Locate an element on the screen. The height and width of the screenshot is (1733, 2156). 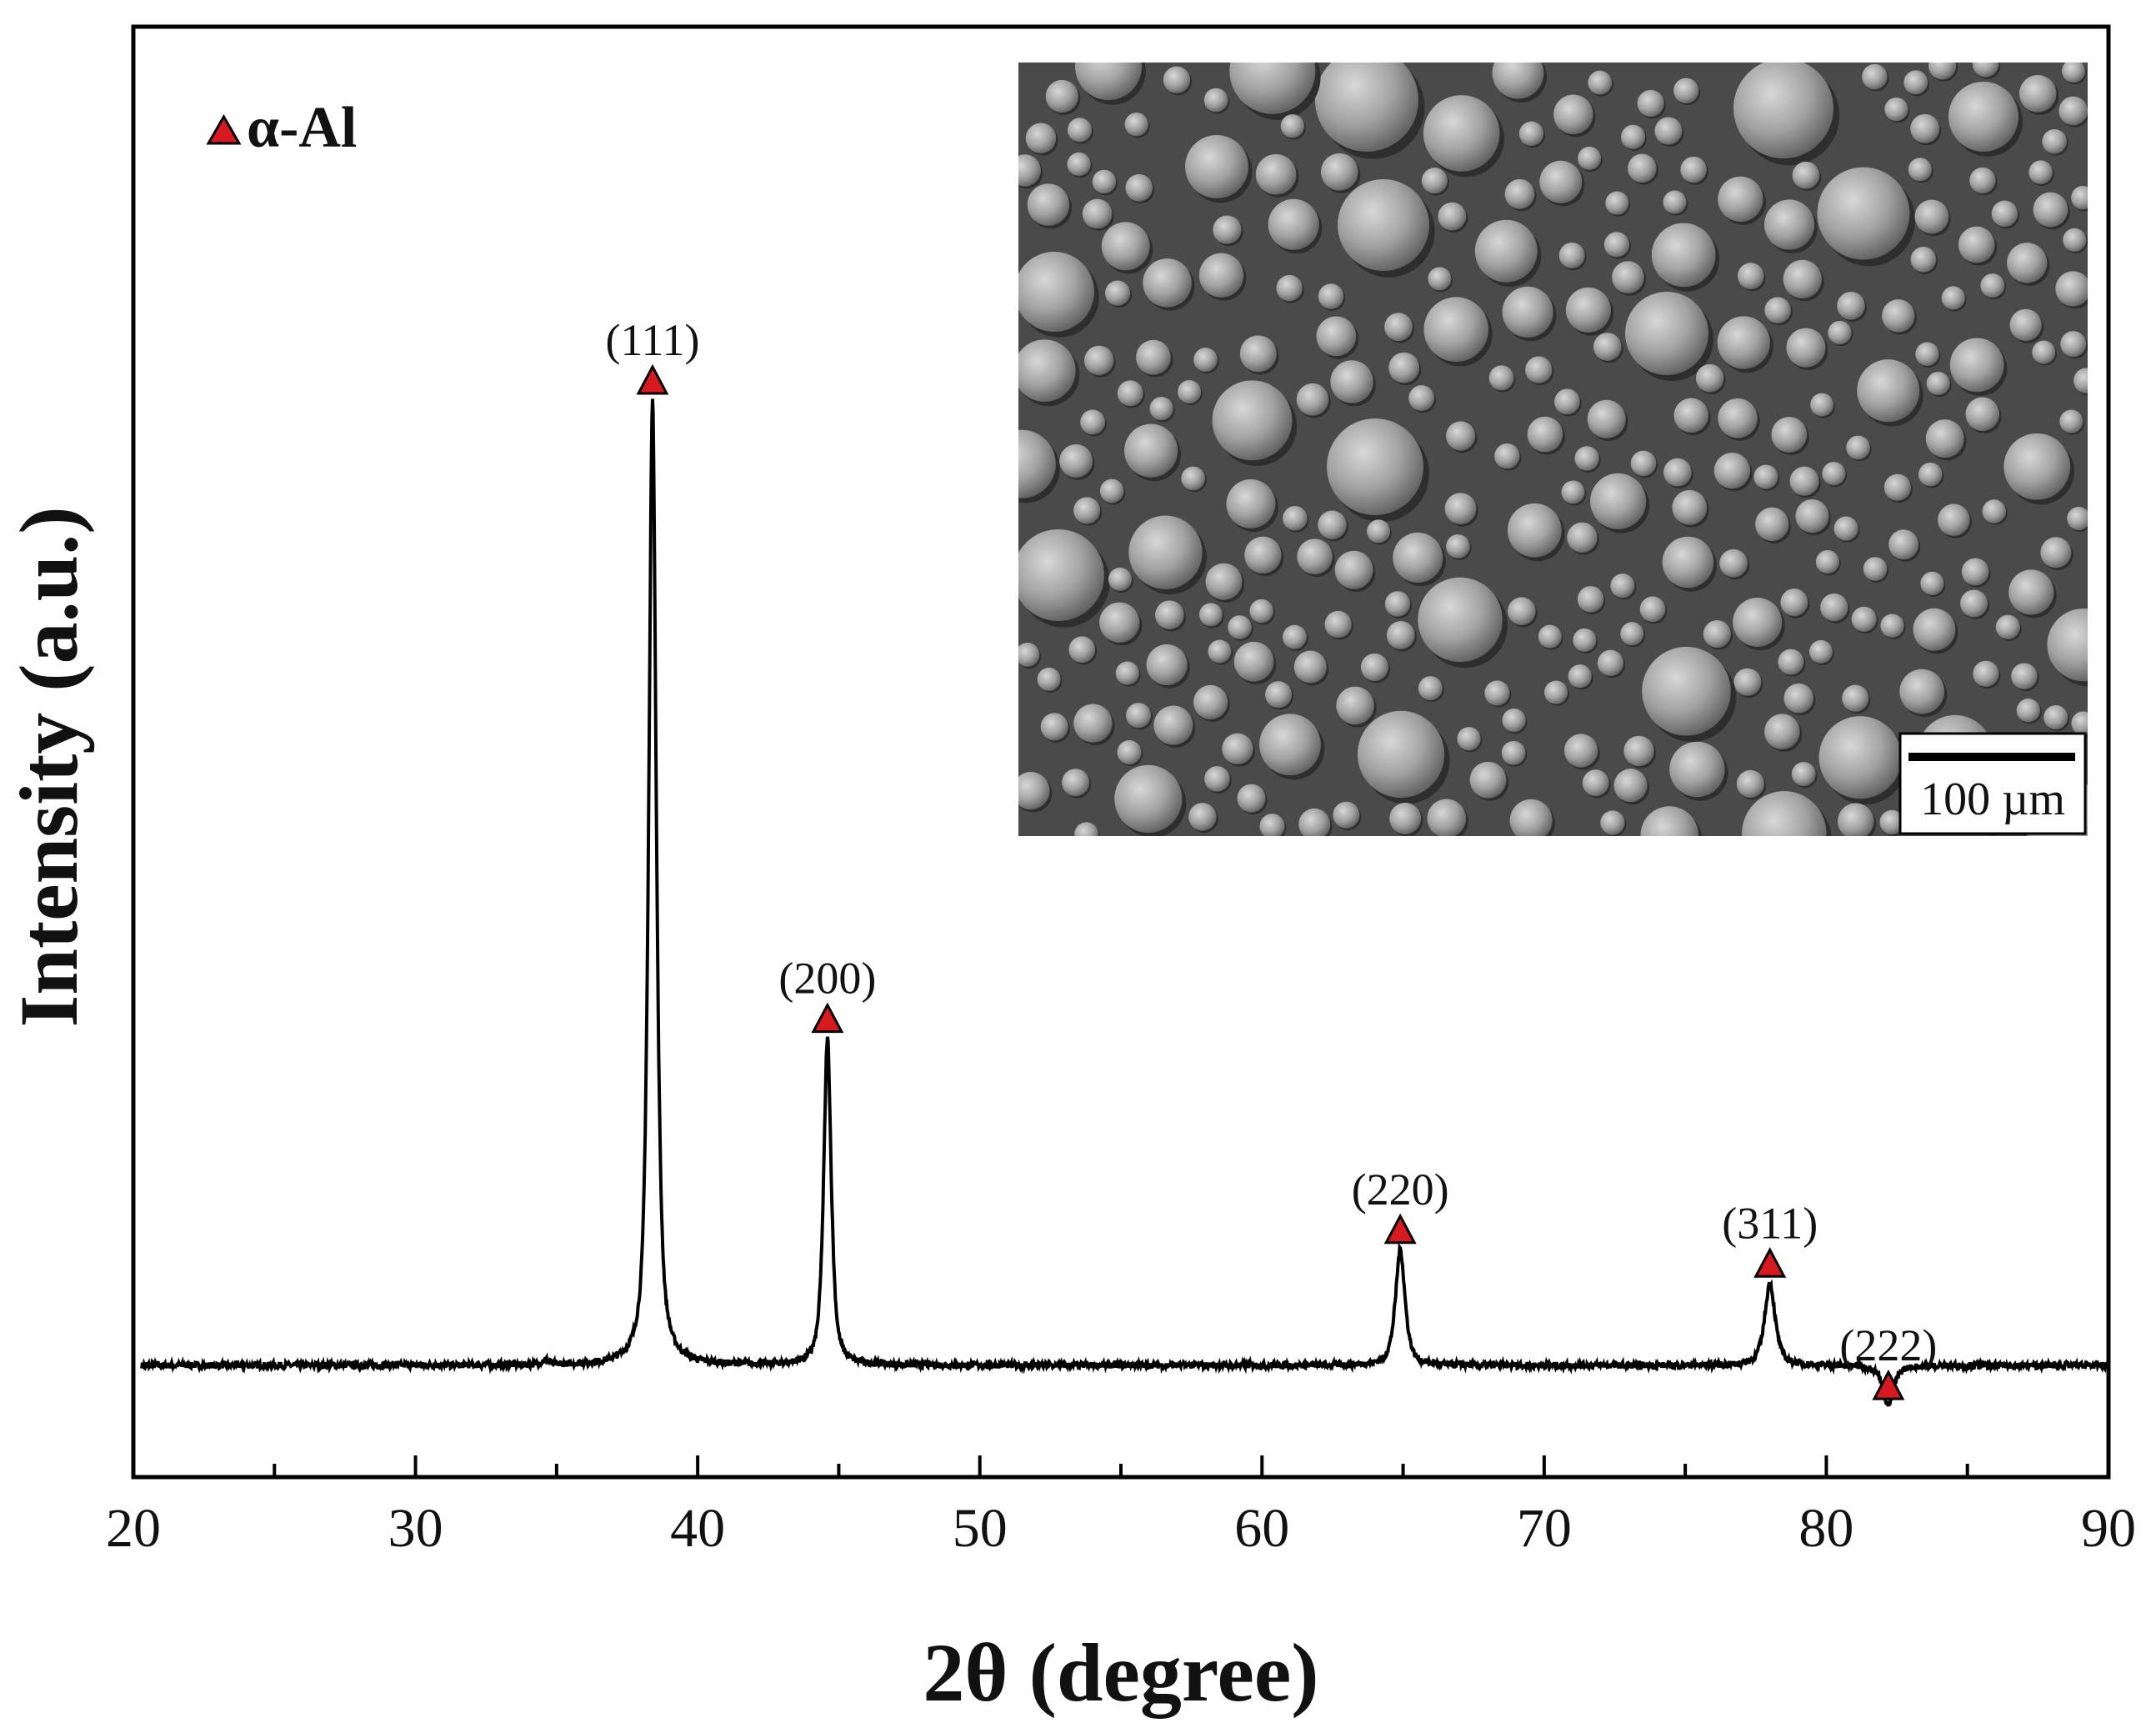
peak-marker-triangle-icon is located at coordinates (1770, 1262).